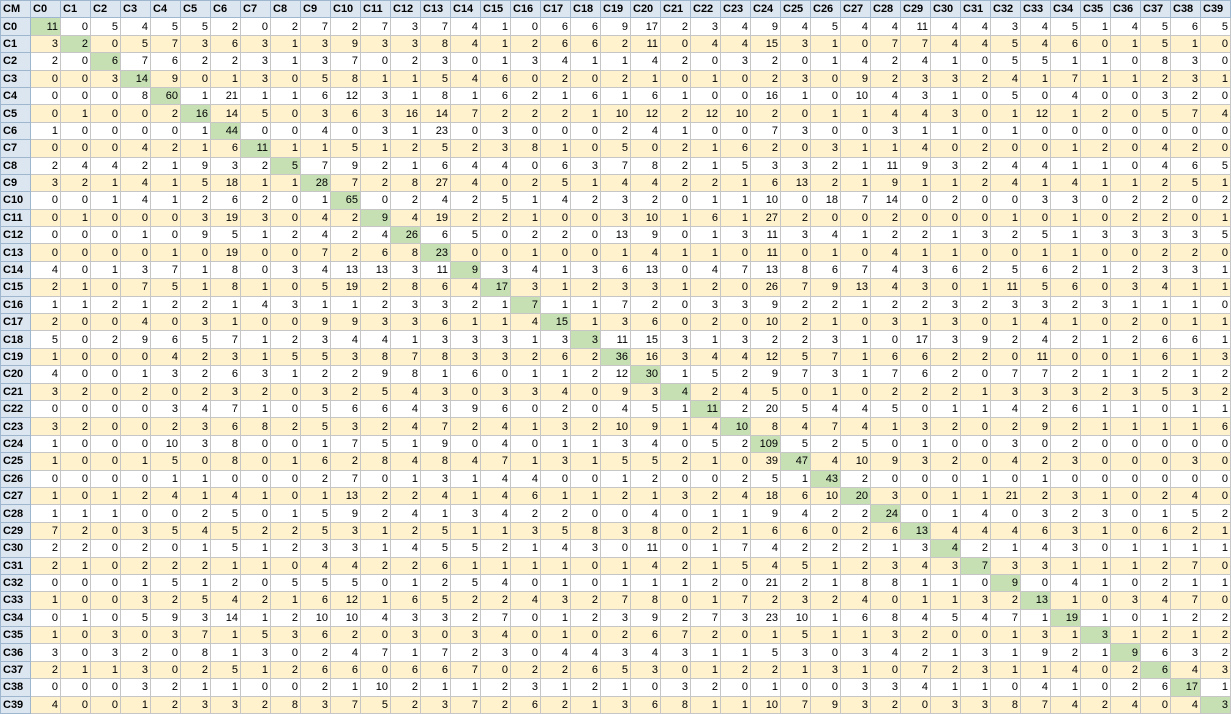 This screenshot has height=714, width=1231. I want to click on column-header-c24: C24, so click(765, 9).